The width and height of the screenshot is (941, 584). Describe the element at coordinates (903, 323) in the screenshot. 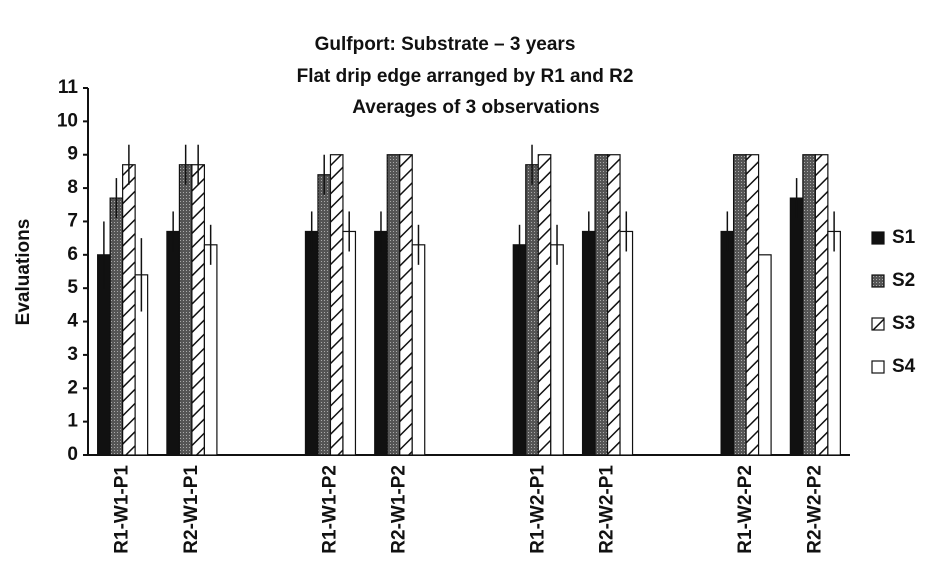

I see `legend-label: S3` at that location.